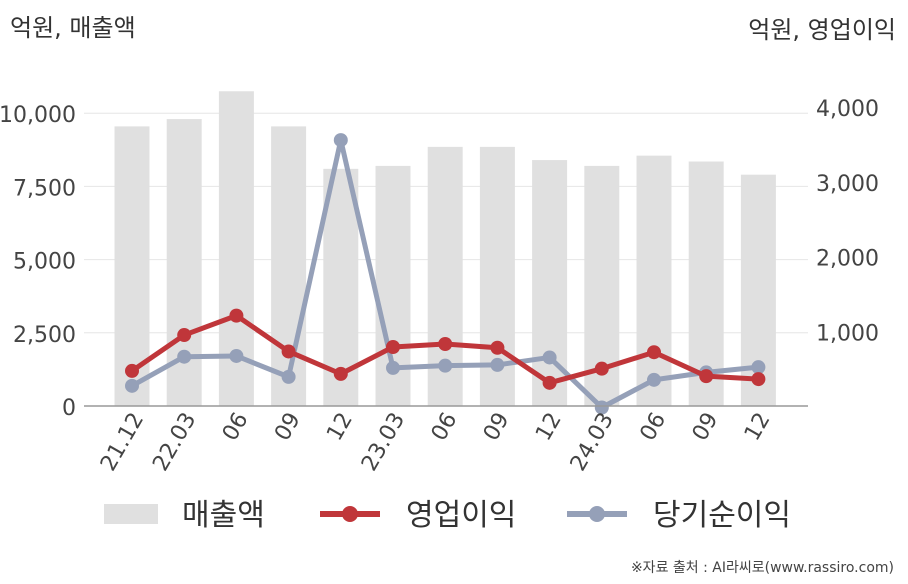 The height and width of the screenshot is (584, 908). I want to click on x-tick-label: 21.12, so click(122, 442).